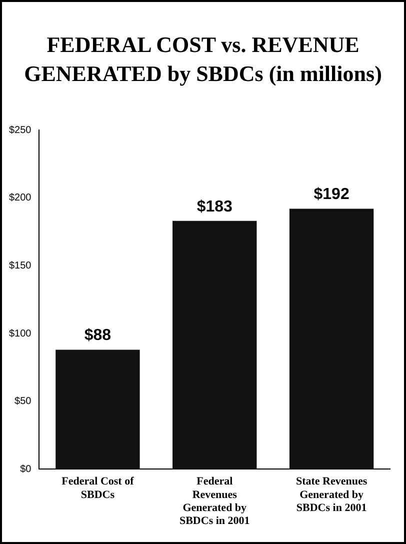  What do you see at coordinates (98, 335) in the screenshot?
I see `data-label: $88` at bounding box center [98, 335].